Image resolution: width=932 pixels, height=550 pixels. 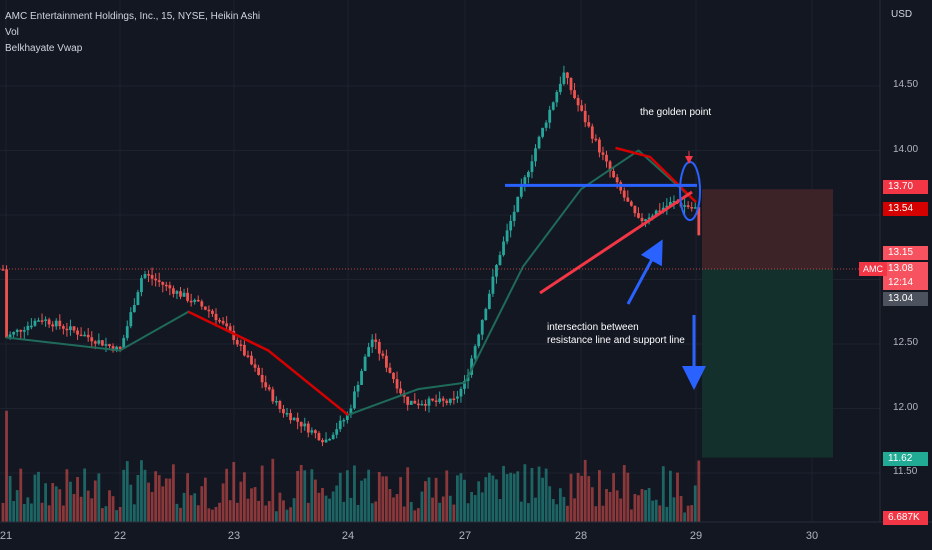 What do you see at coordinates (906, 84) in the screenshot?
I see `price-label: 14.50` at bounding box center [906, 84].